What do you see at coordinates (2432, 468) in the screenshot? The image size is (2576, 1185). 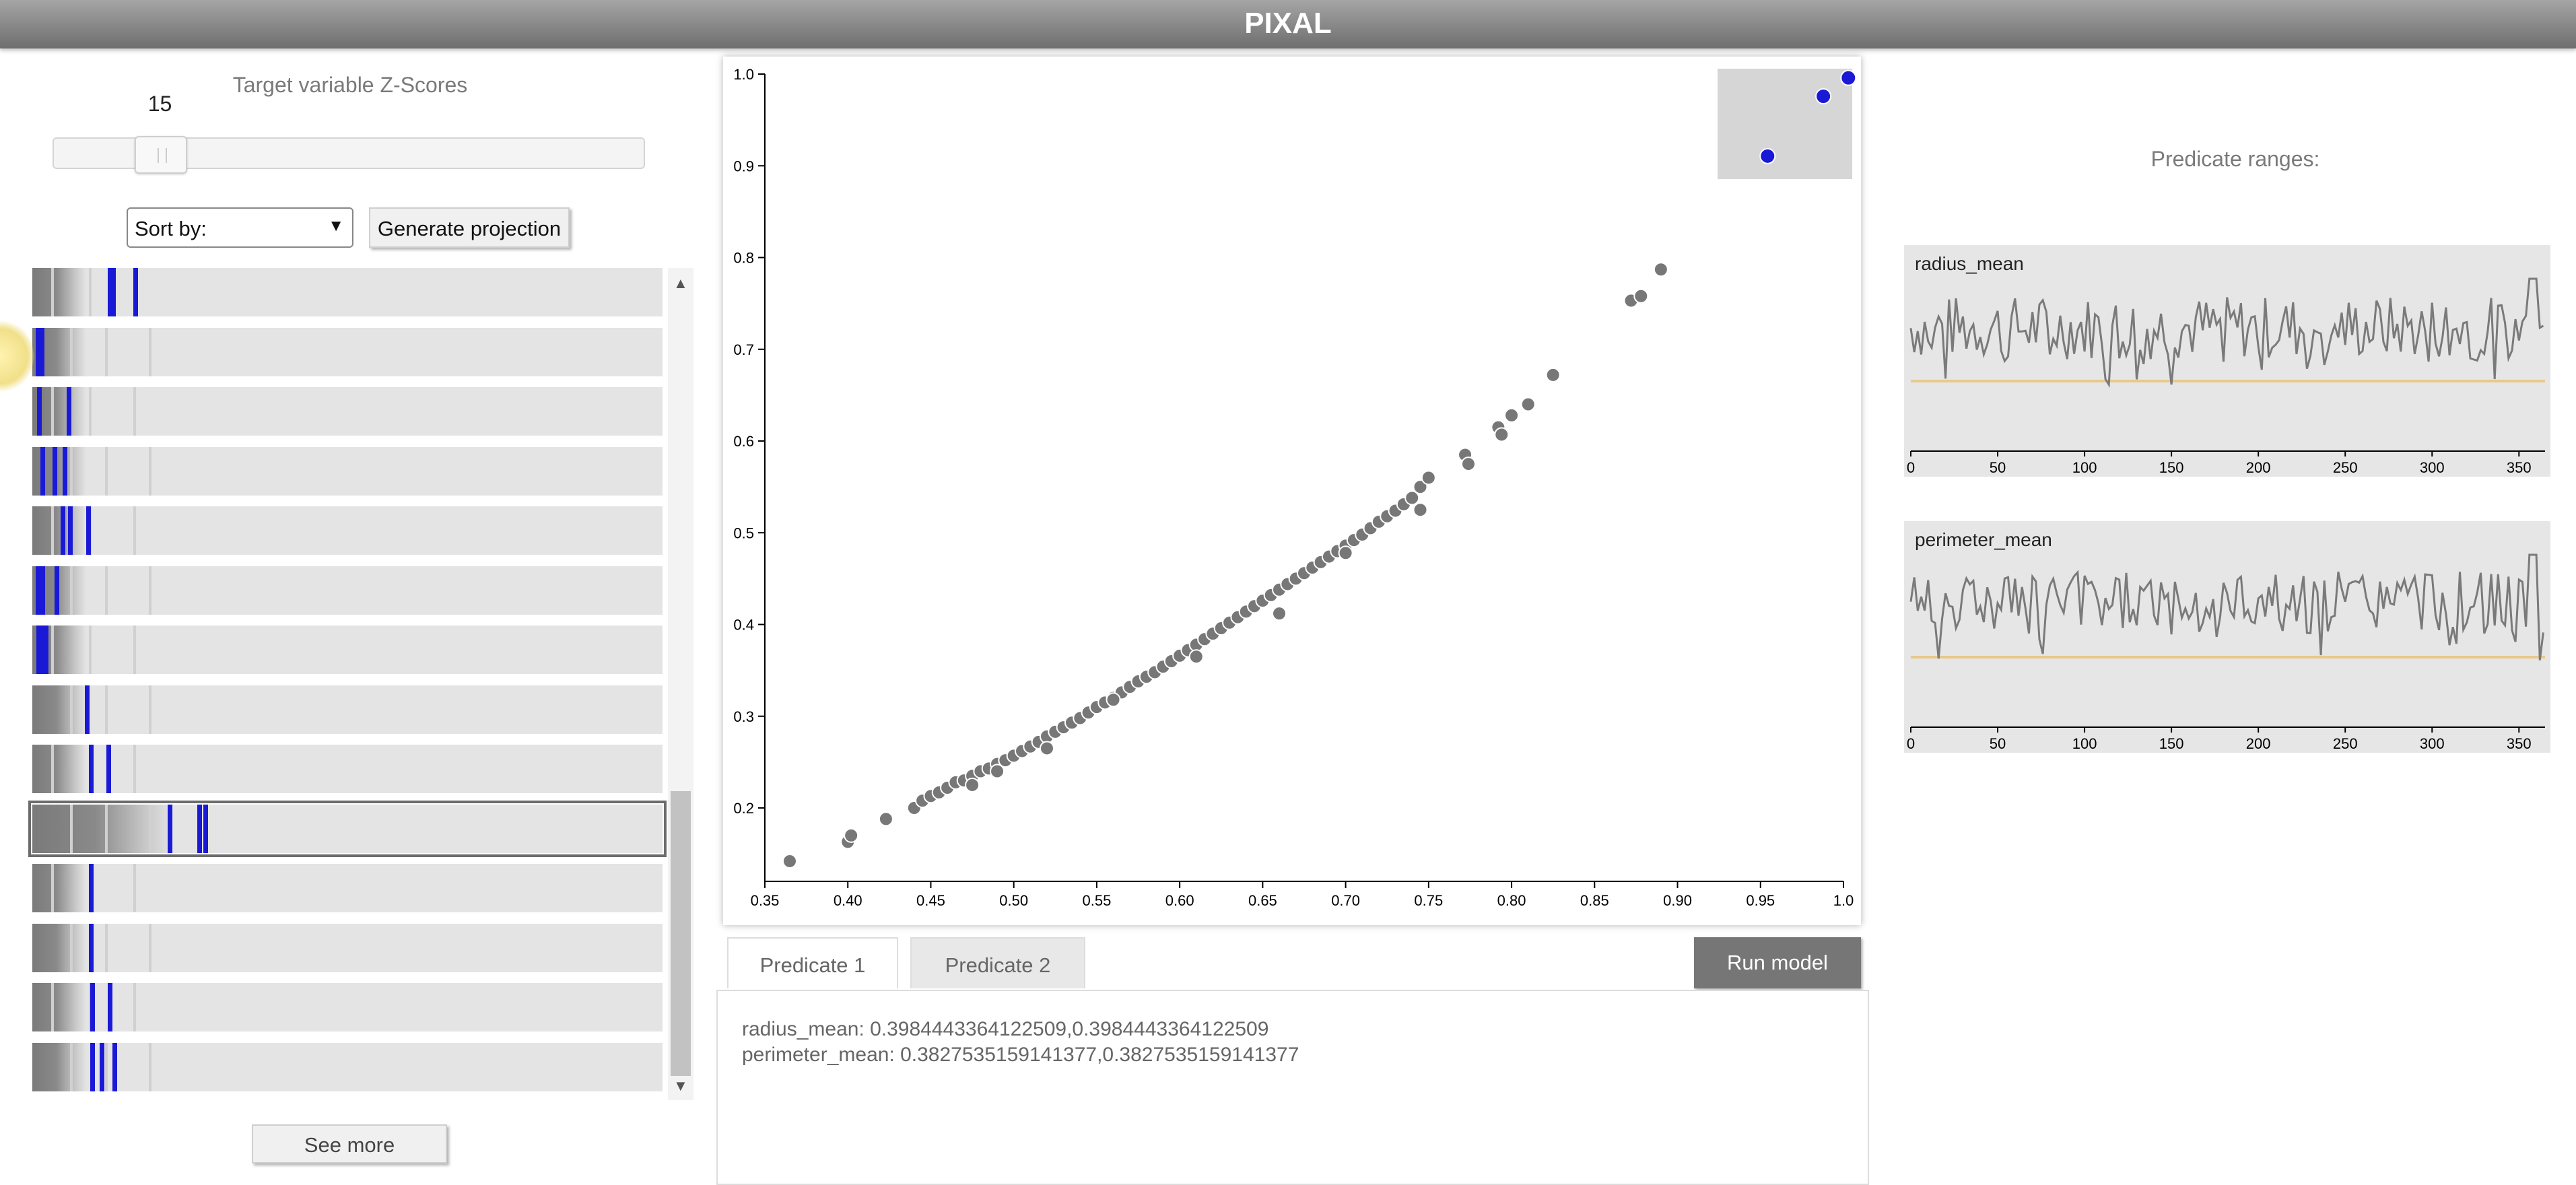 I see `x-tick-label: 300` at bounding box center [2432, 468].